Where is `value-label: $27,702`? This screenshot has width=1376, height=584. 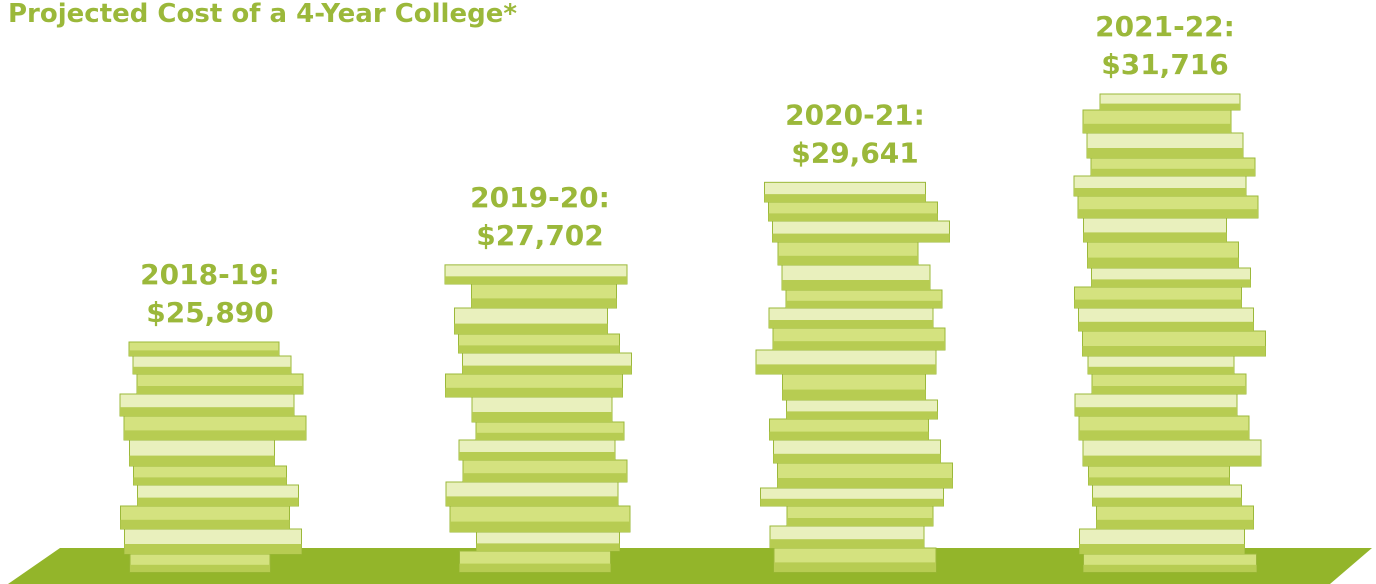
value-label: $27,702 is located at coordinates (540, 235).